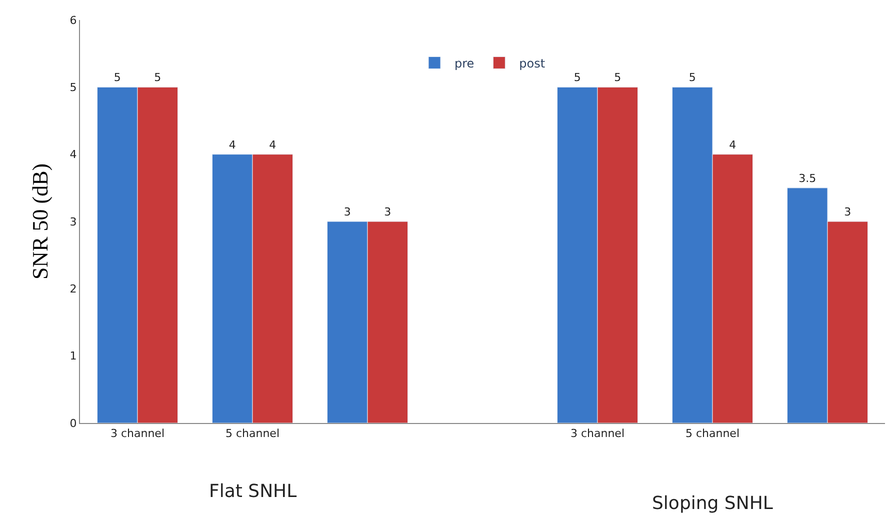 This screenshot has height=523, width=890. Describe the element at coordinates (73, 356) in the screenshot. I see `y-tick-label: 1` at that location.